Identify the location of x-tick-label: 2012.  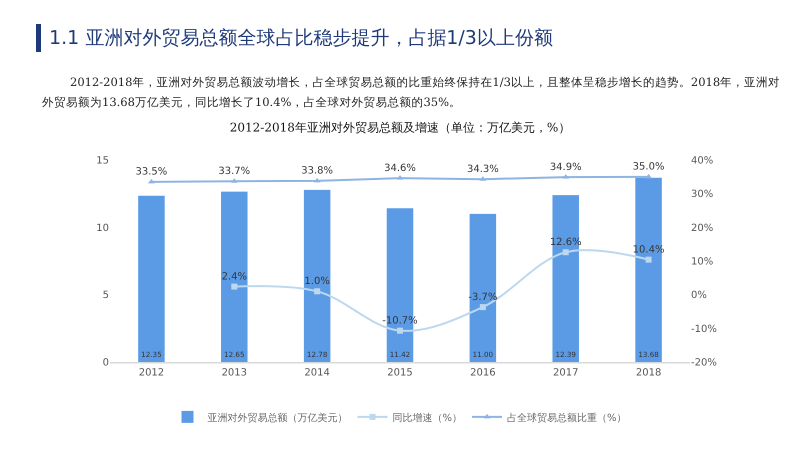
(151, 373).